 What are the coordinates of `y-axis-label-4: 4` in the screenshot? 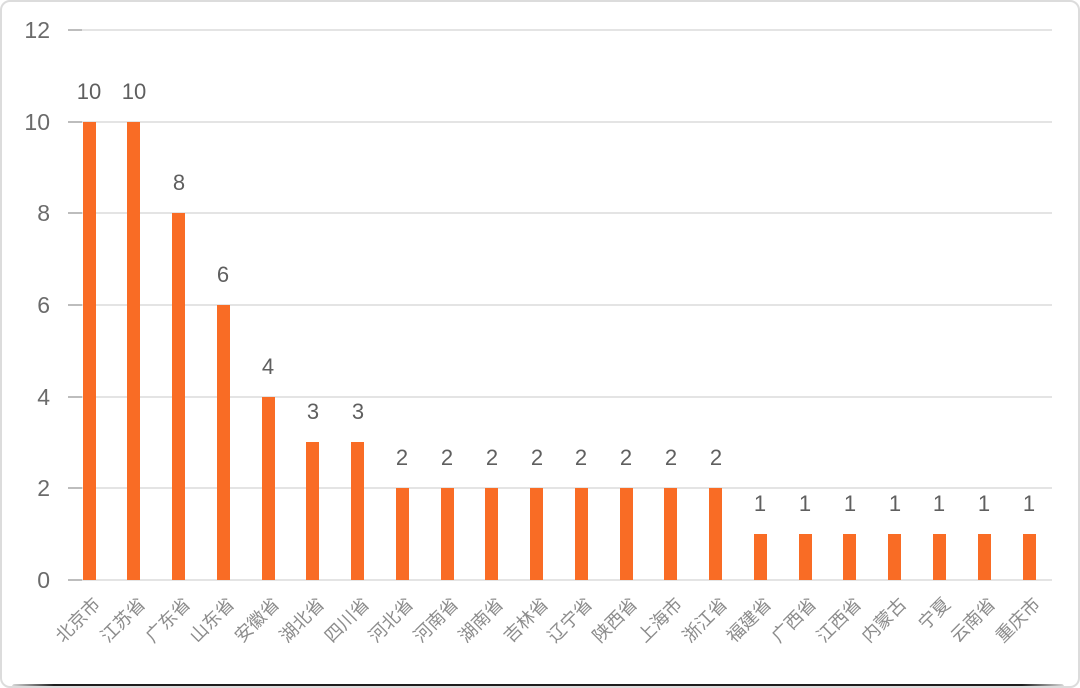 It's located at (43, 397).